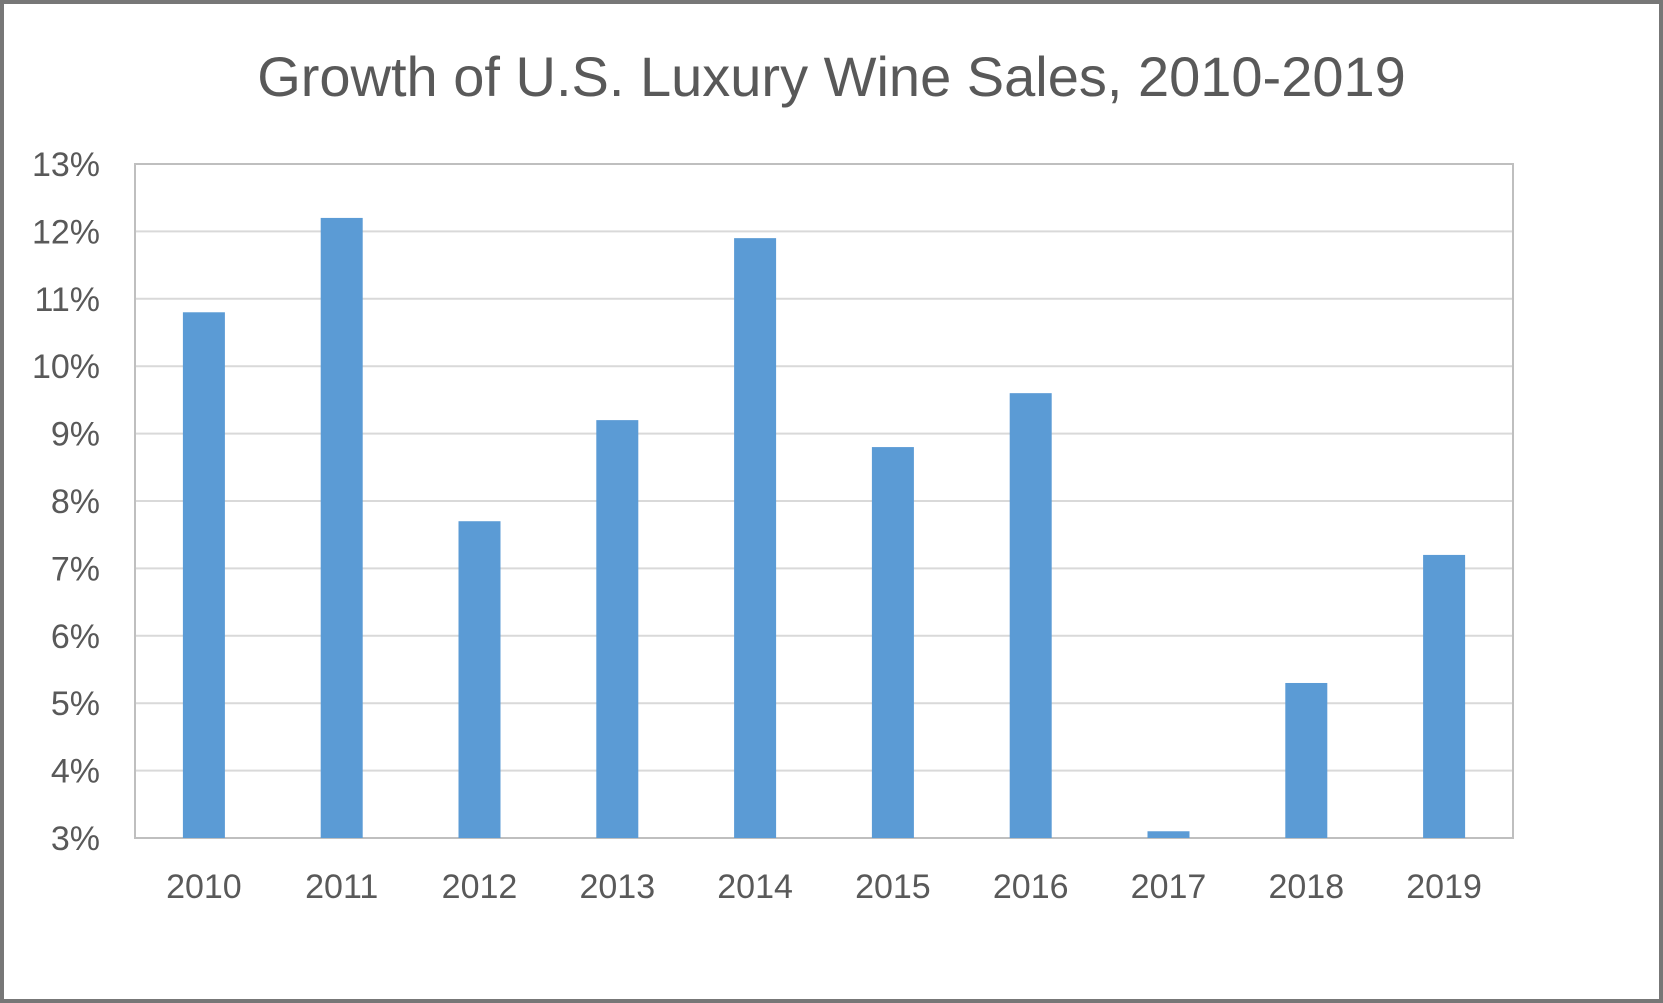 This screenshot has width=1663, height=1003. Describe the element at coordinates (66, 232) in the screenshot. I see `y-tick-label: 12%` at that location.